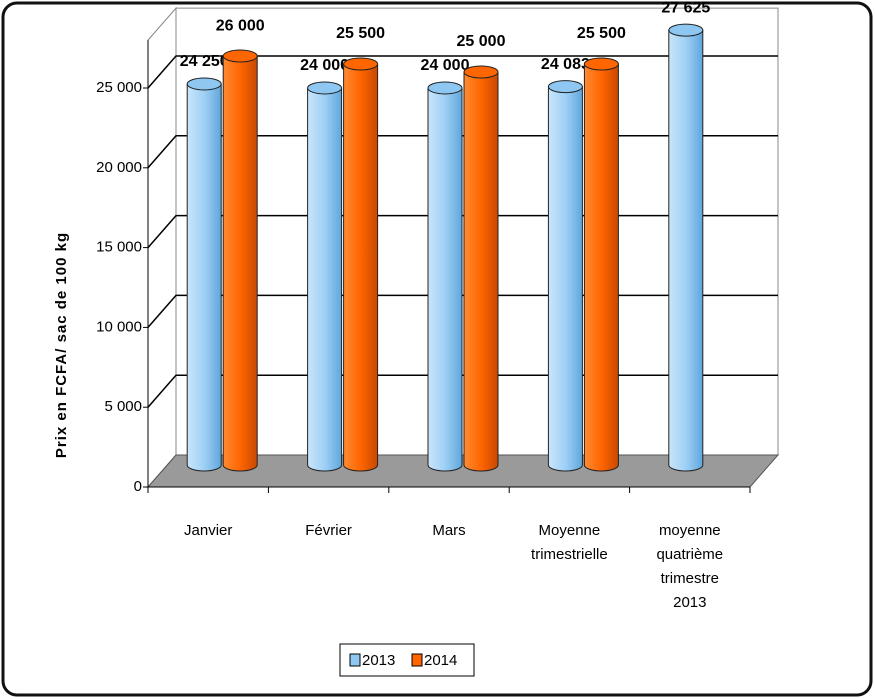 This screenshot has height=699, width=875. Describe the element at coordinates (119, 87) in the screenshot. I see `y-tick-label: 25 000` at that location.